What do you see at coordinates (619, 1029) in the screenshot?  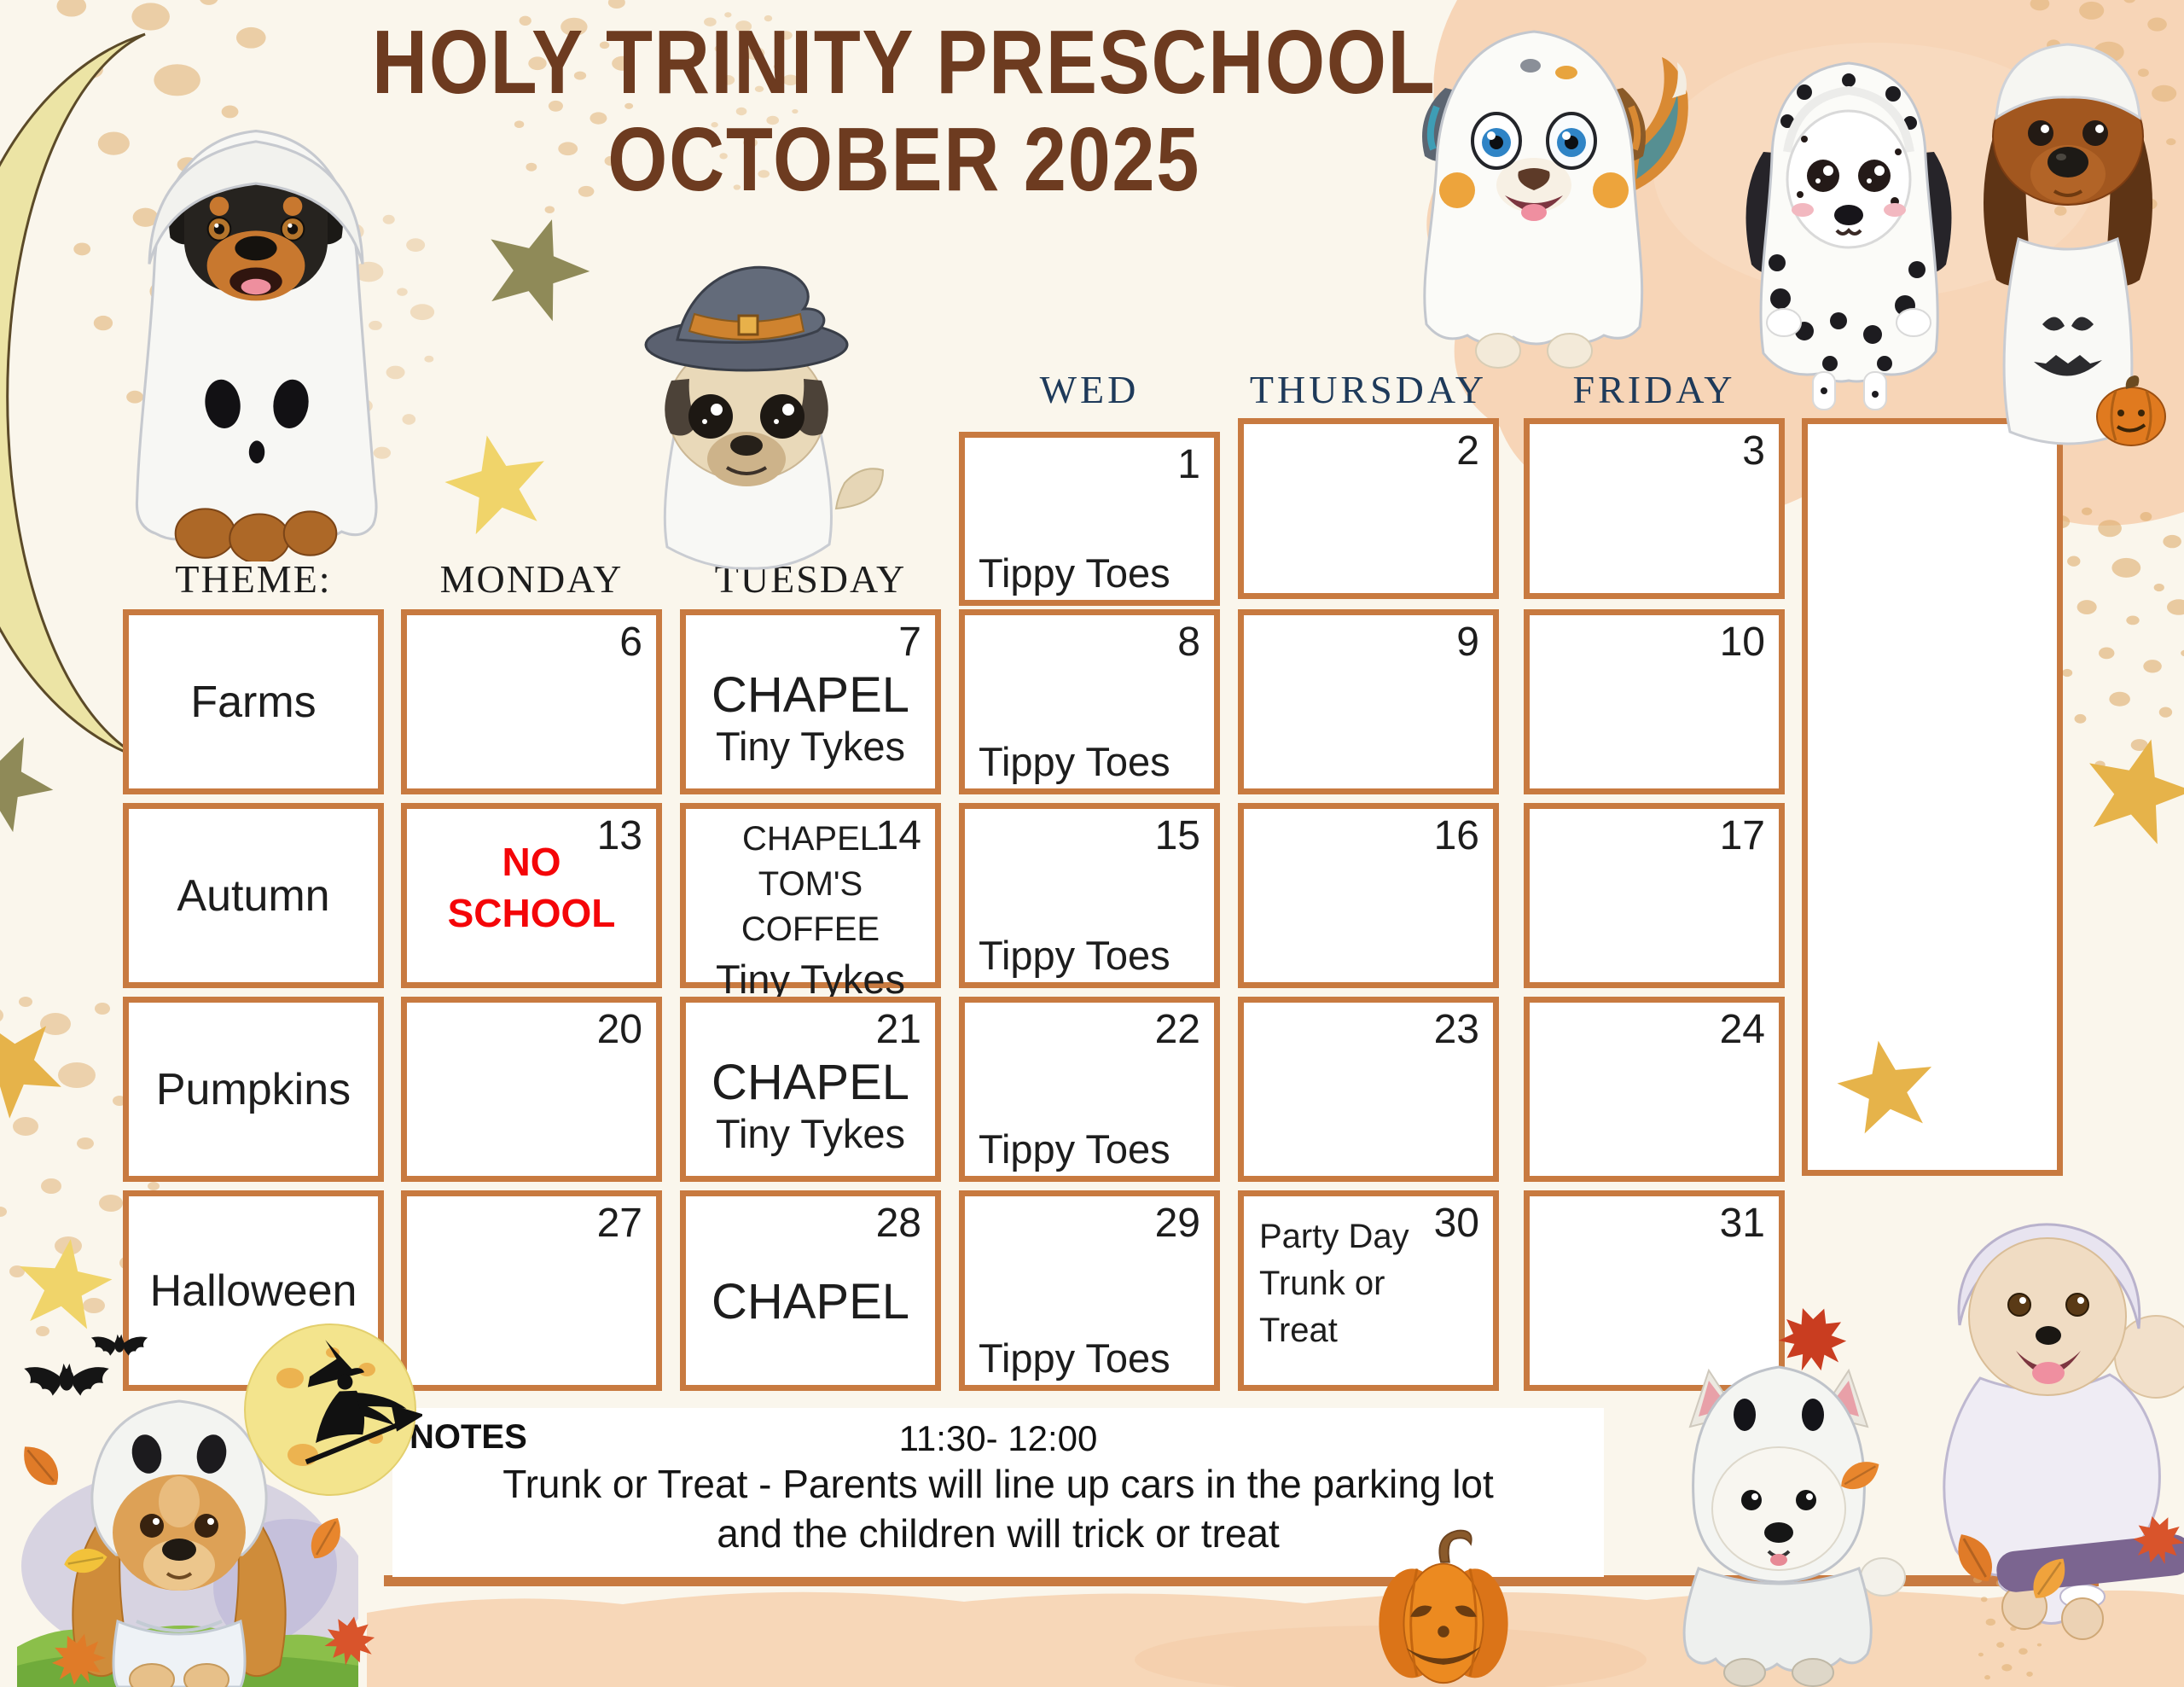 I see `day-number: 20` at bounding box center [619, 1029].